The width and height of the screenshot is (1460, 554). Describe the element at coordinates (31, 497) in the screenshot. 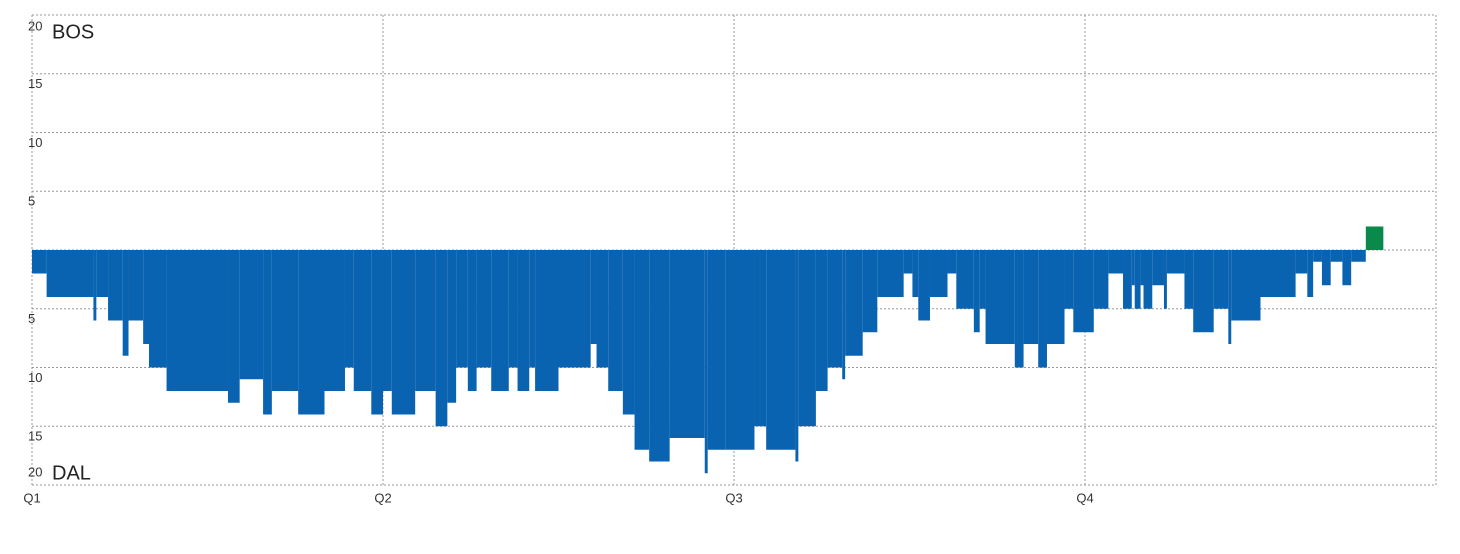

I see `x-tick-label: Q1` at that location.